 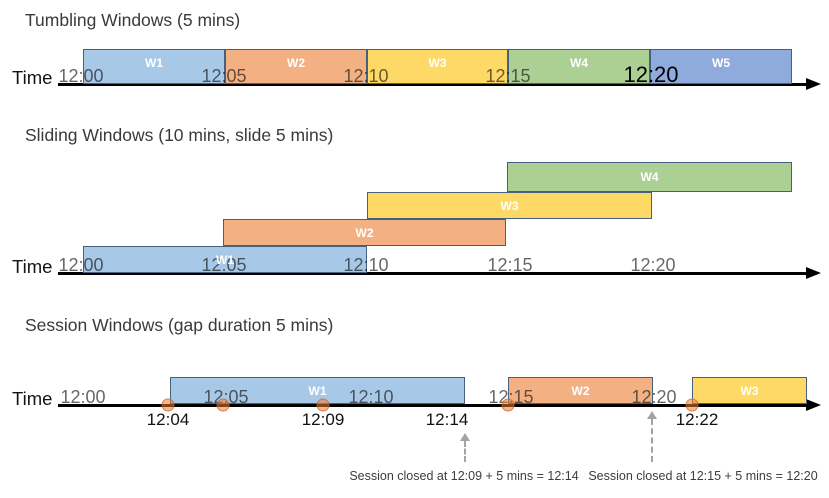 What do you see at coordinates (697, 419) in the screenshot?
I see `event-time-label: 12:22` at bounding box center [697, 419].